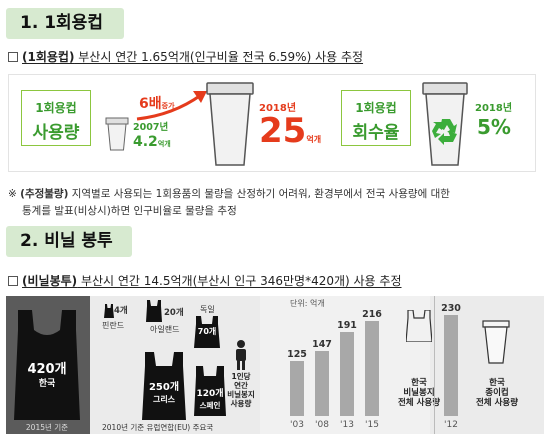 This screenshot has width=550, height=437. What do you see at coordinates (109, 311) in the screenshot?
I see `finland-bag-icon` at bounding box center [109, 311].